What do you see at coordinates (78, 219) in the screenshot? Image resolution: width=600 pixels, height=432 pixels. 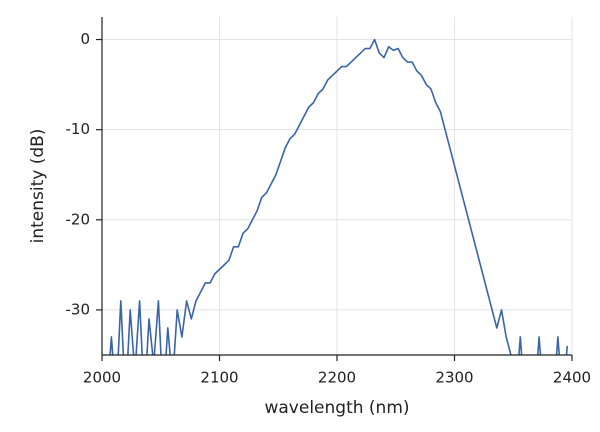 I see `y-tick-label: -20` at bounding box center [78, 219].